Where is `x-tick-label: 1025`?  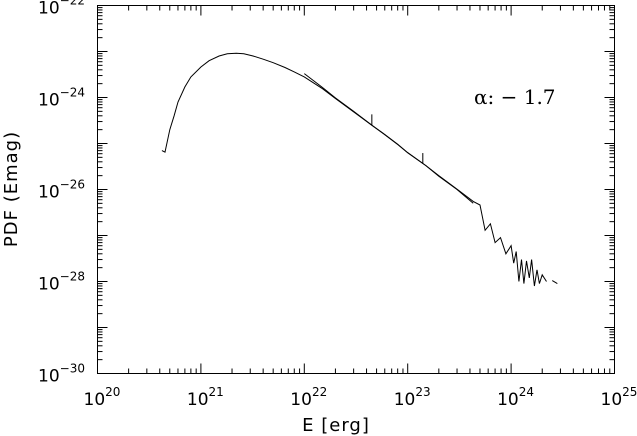 x-tick-label: 1025 is located at coordinates (619, 397).